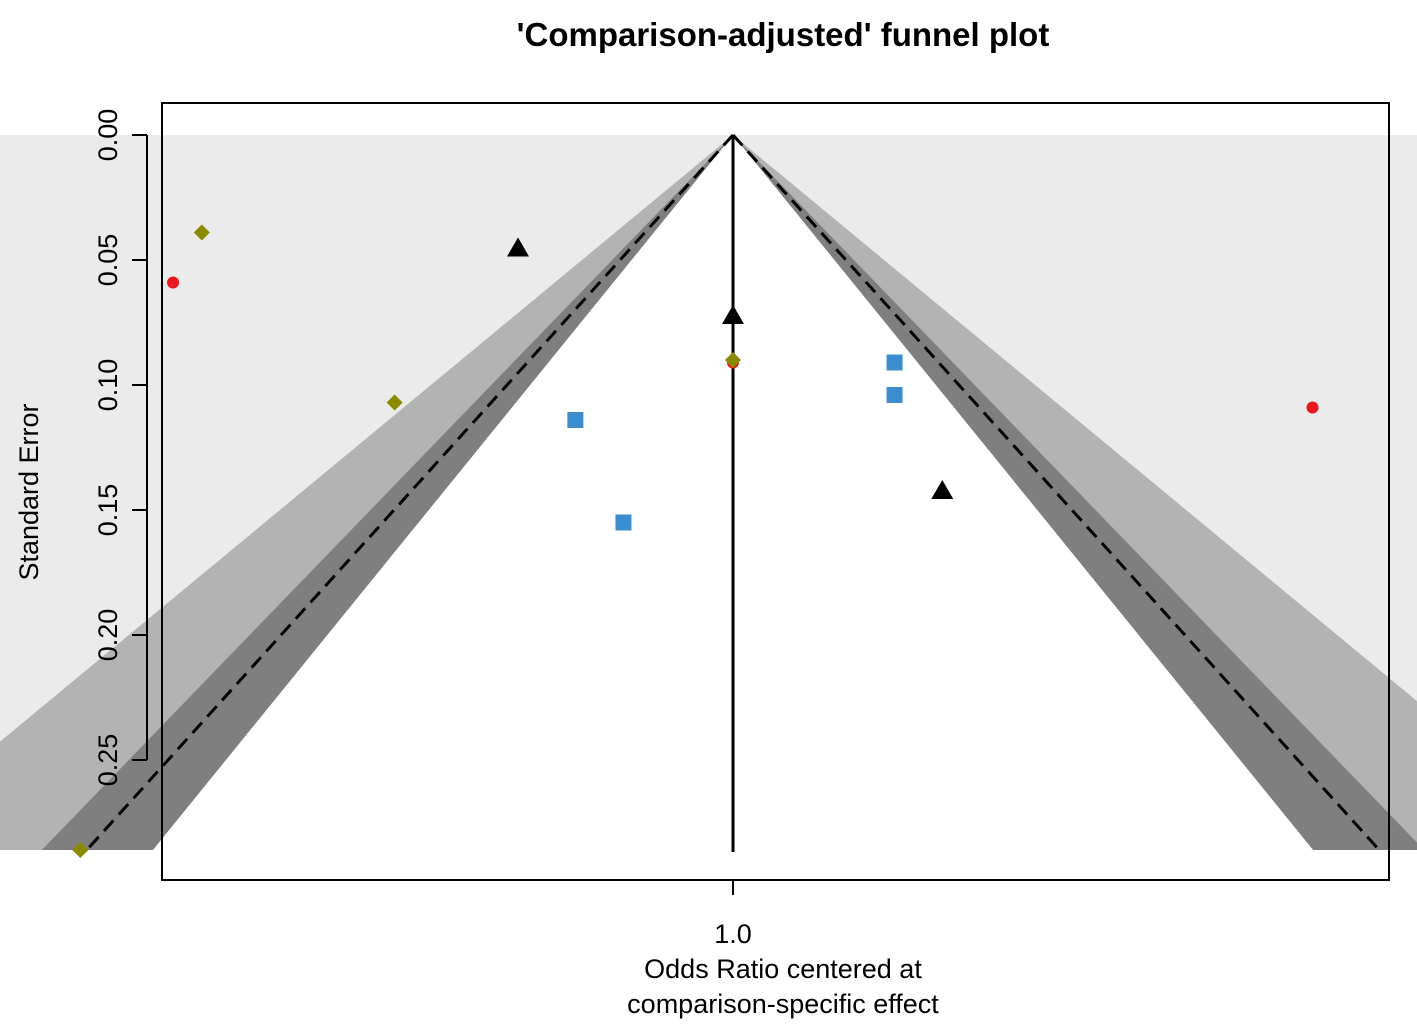  I want to click on x-axis-label-line-1: Odds Ratio centered at, so click(783, 969).